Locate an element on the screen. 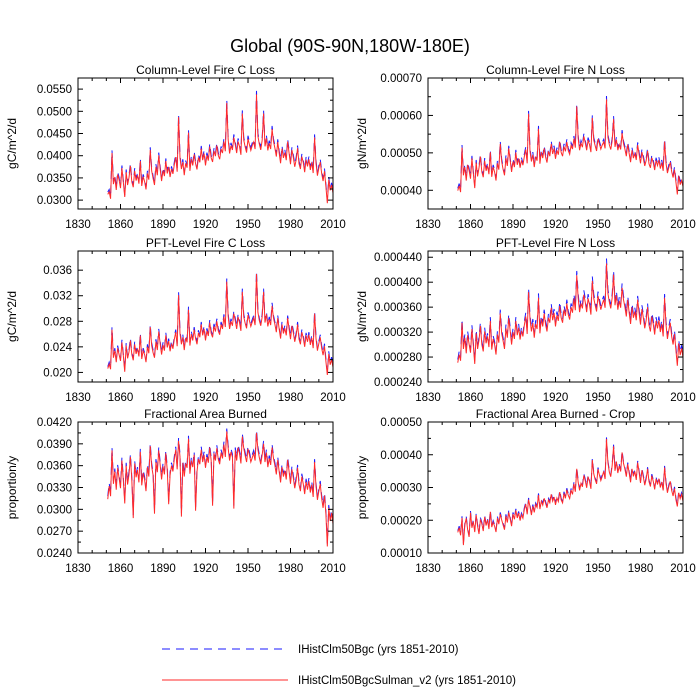 The height and width of the screenshot is (700, 700). y-tick-label: 0.0350 is located at coordinates (54, 179).